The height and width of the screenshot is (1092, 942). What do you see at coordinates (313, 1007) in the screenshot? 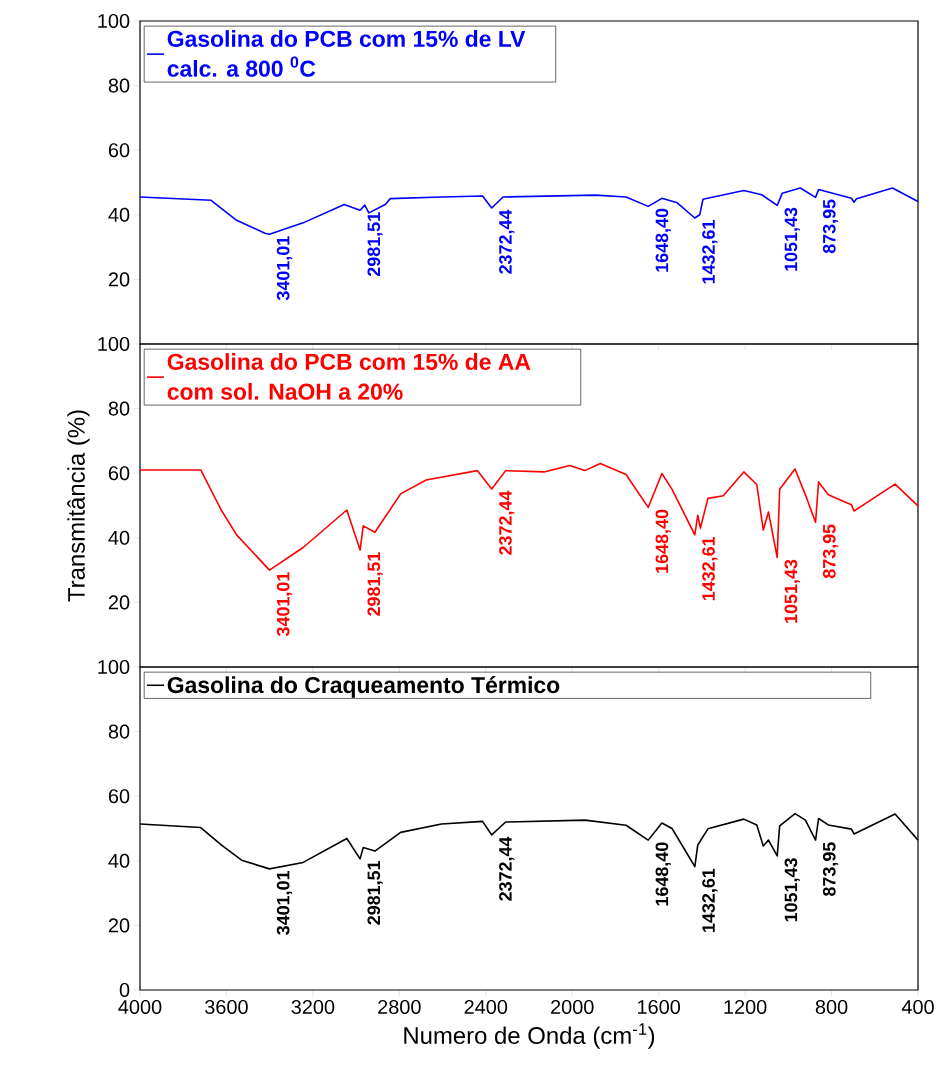
I see `x-tick-label: 3200` at bounding box center [313, 1007].